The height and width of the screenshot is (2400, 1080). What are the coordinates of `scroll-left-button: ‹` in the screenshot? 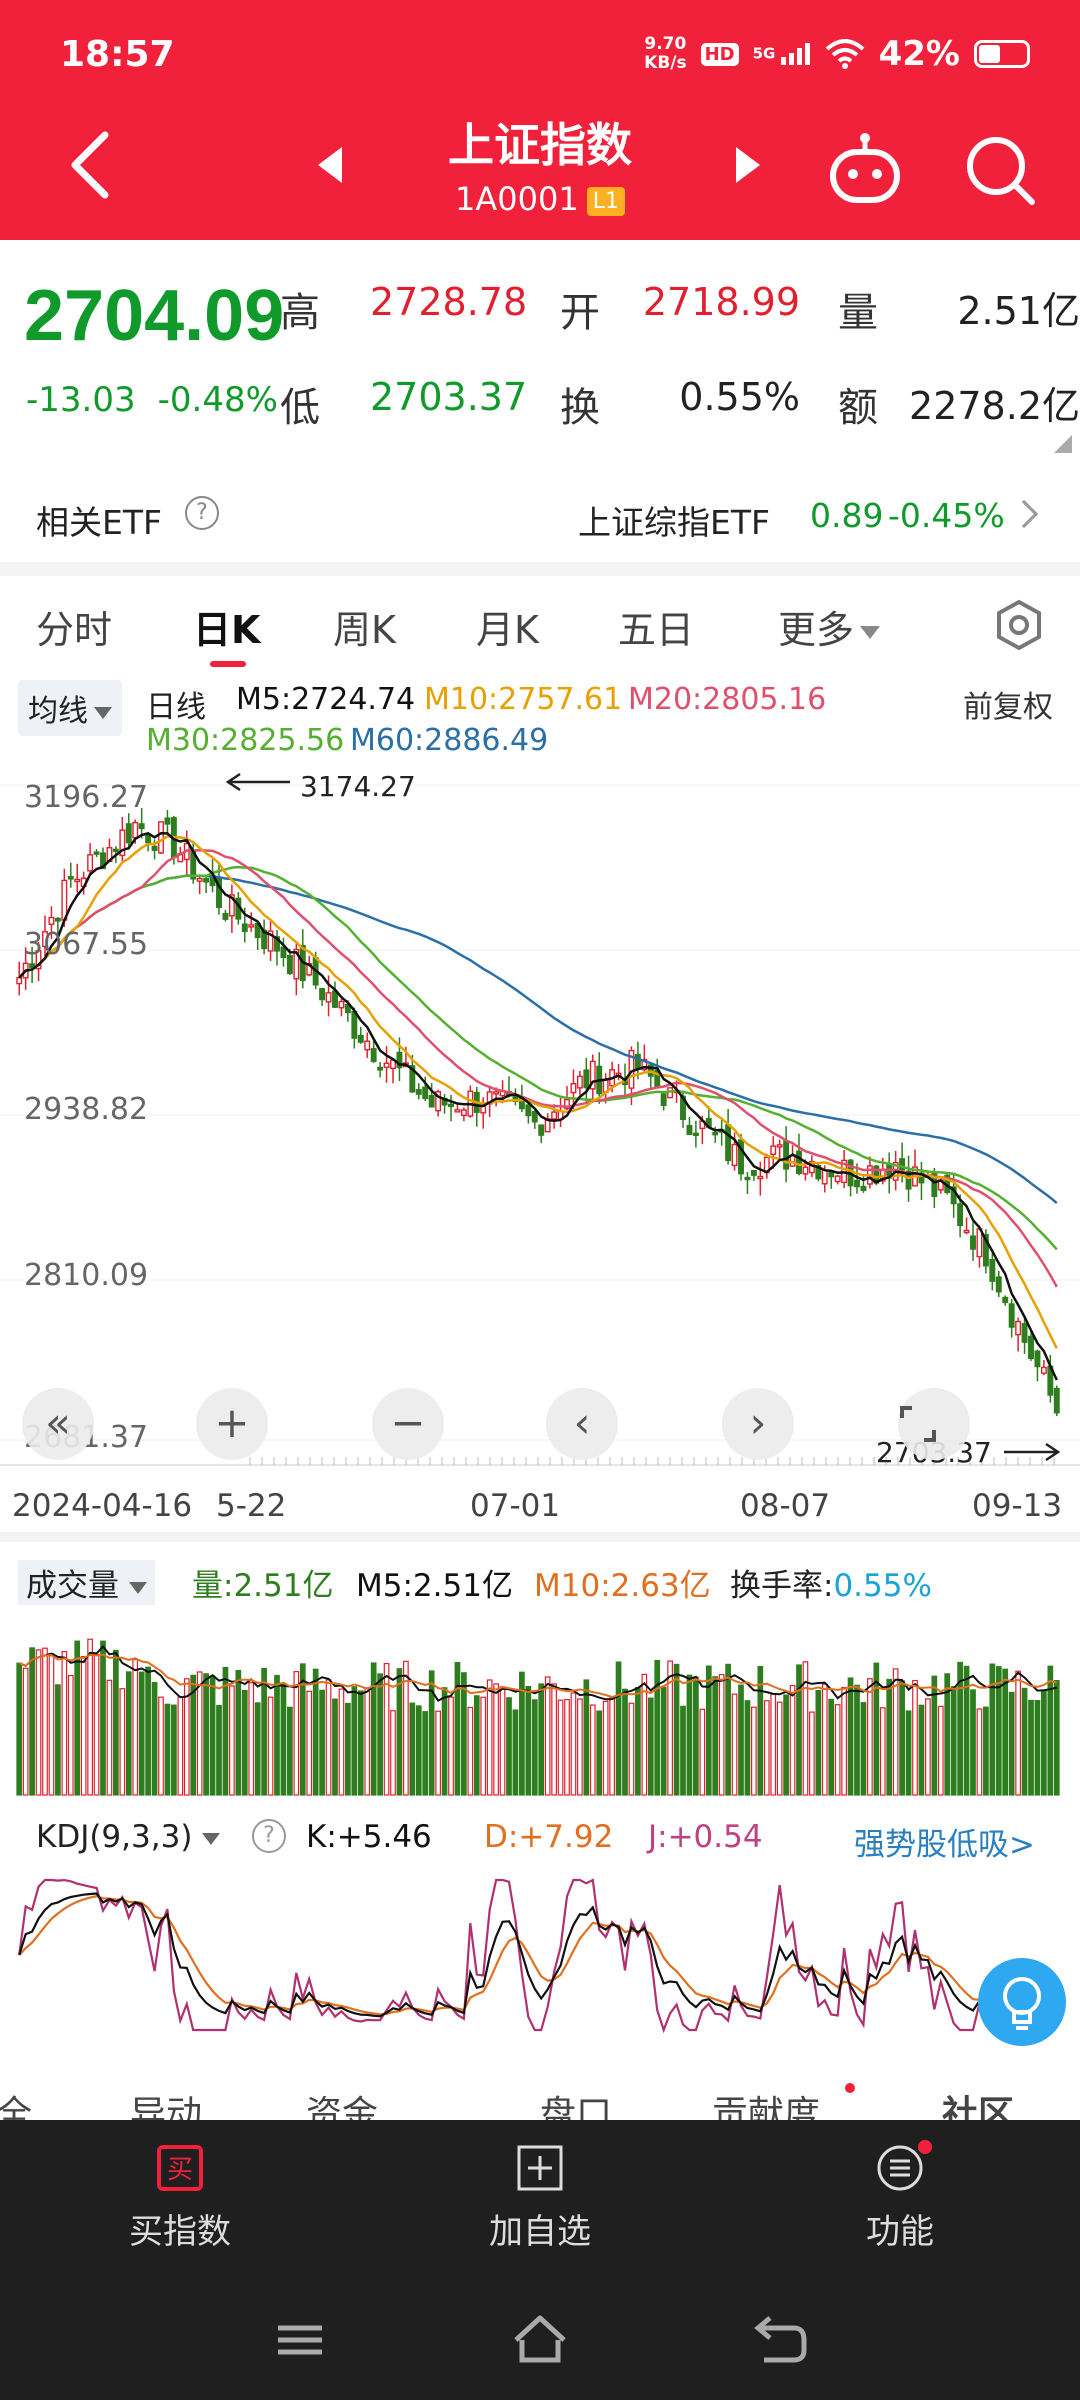 It's located at (582, 1424).